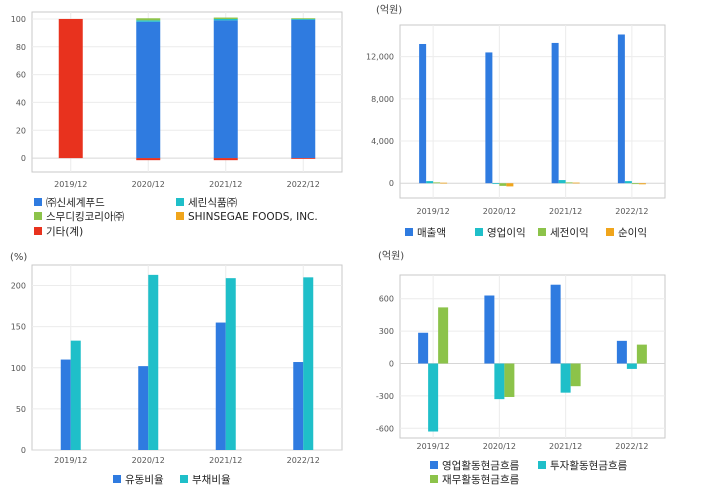  Describe the element at coordinates (481, 465) in the screenshot. I see `legend-label: 영업활동현금흐름` at that location.